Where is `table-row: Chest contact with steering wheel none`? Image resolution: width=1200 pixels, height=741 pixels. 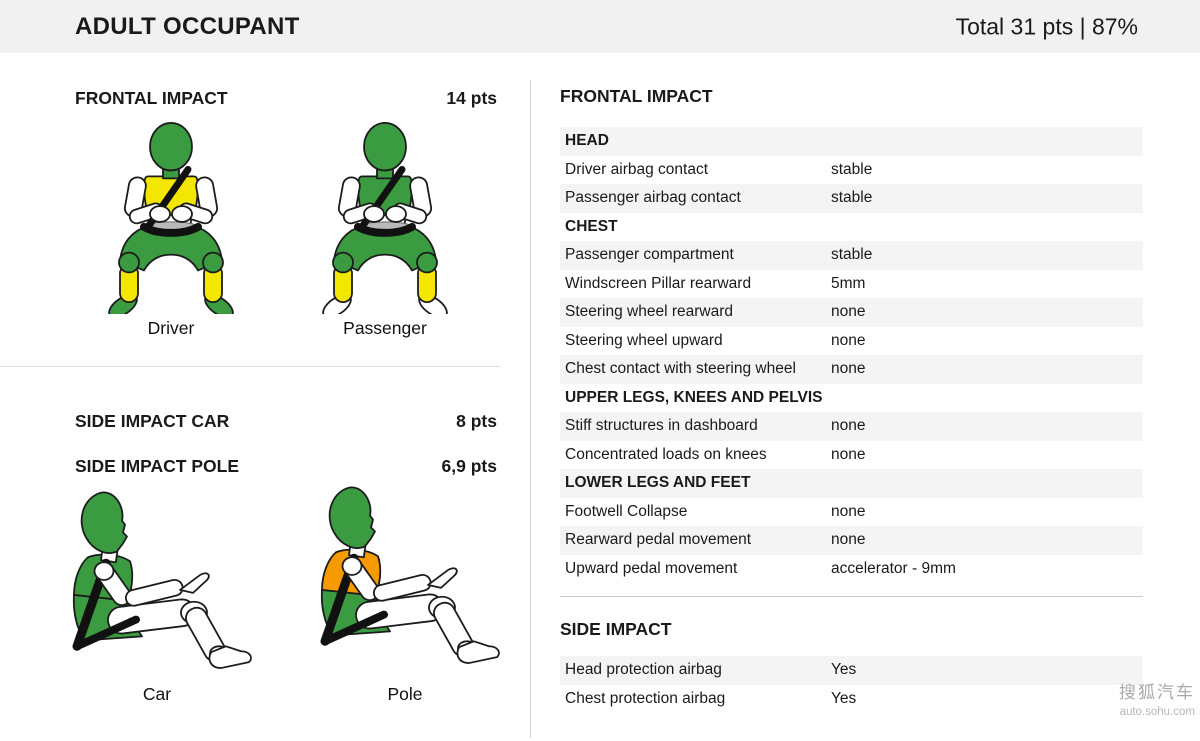
table-row: Chest contact with steering wheel none is located at coordinates (851, 369).